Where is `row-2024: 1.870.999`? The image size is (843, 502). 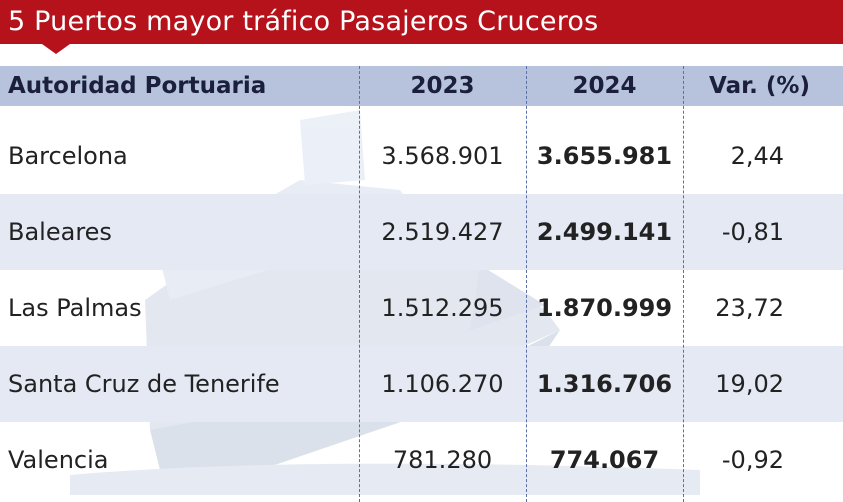 row-2024: 1.870.999 is located at coordinates (604, 308).